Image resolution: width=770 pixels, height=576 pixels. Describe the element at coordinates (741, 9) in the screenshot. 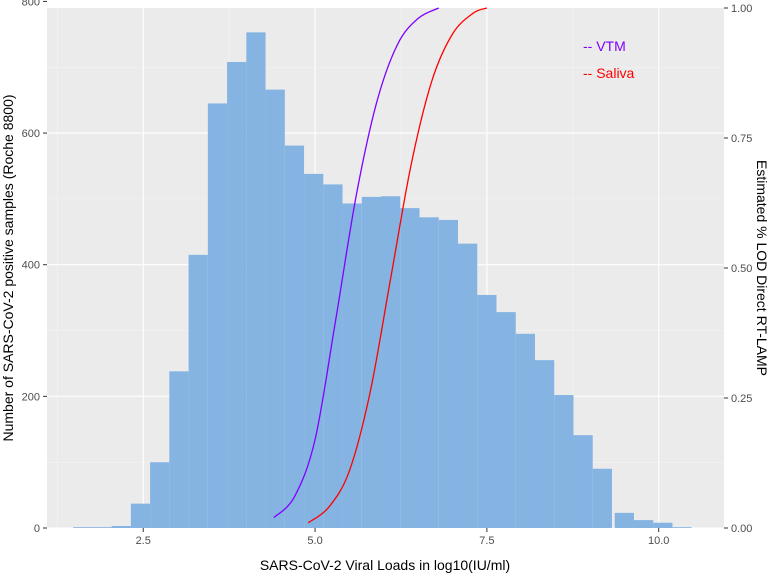

I see `y2-tick-label: 1.00` at that location.